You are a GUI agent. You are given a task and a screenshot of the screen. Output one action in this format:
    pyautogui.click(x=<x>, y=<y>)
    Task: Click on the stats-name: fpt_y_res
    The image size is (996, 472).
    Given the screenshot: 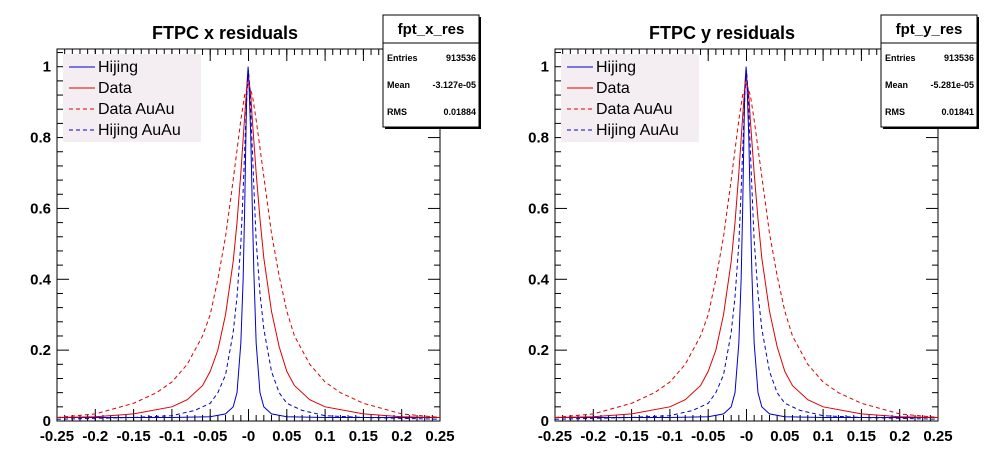 What is the action you would take?
    pyautogui.click(x=929, y=29)
    